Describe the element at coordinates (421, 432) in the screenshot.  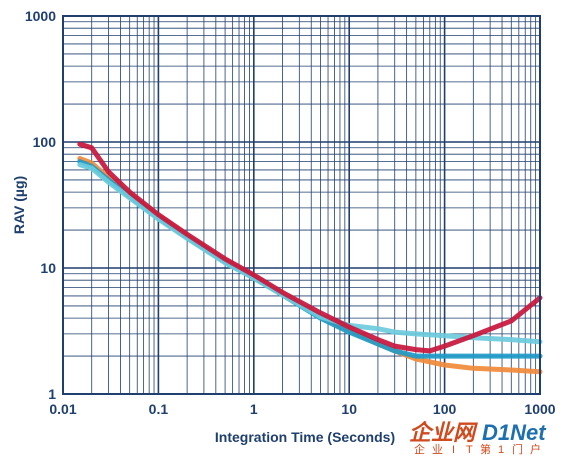
I see `watermark-char-1: 企` at that location.